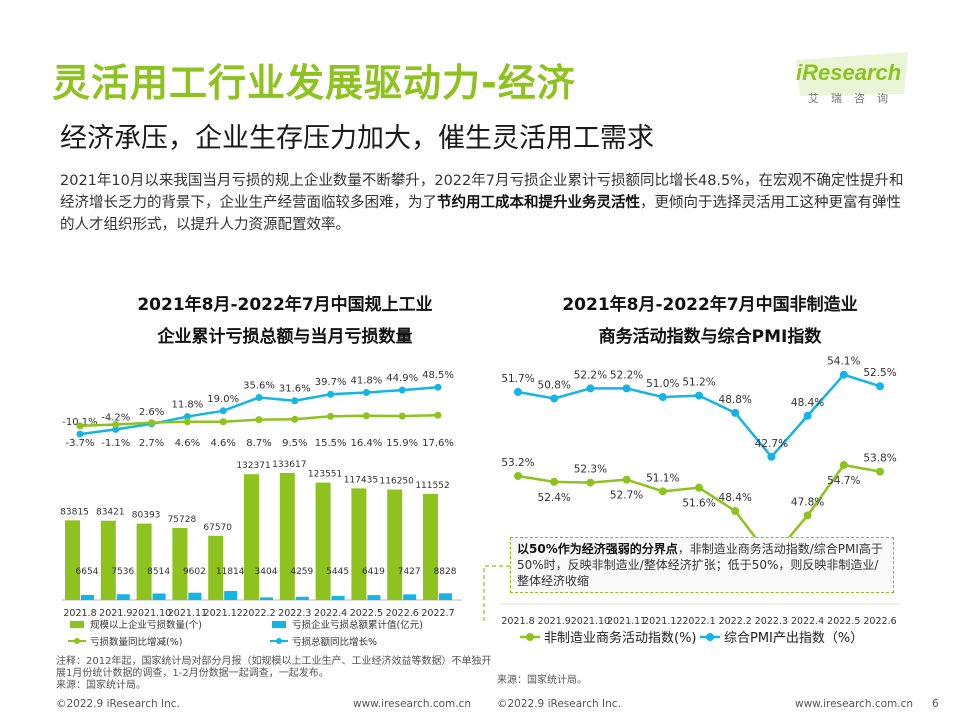 The width and height of the screenshot is (960, 720). What do you see at coordinates (735, 621) in the screenshot?
I see `x-tick-label: 2022.2` at bounding box center [735, 621].